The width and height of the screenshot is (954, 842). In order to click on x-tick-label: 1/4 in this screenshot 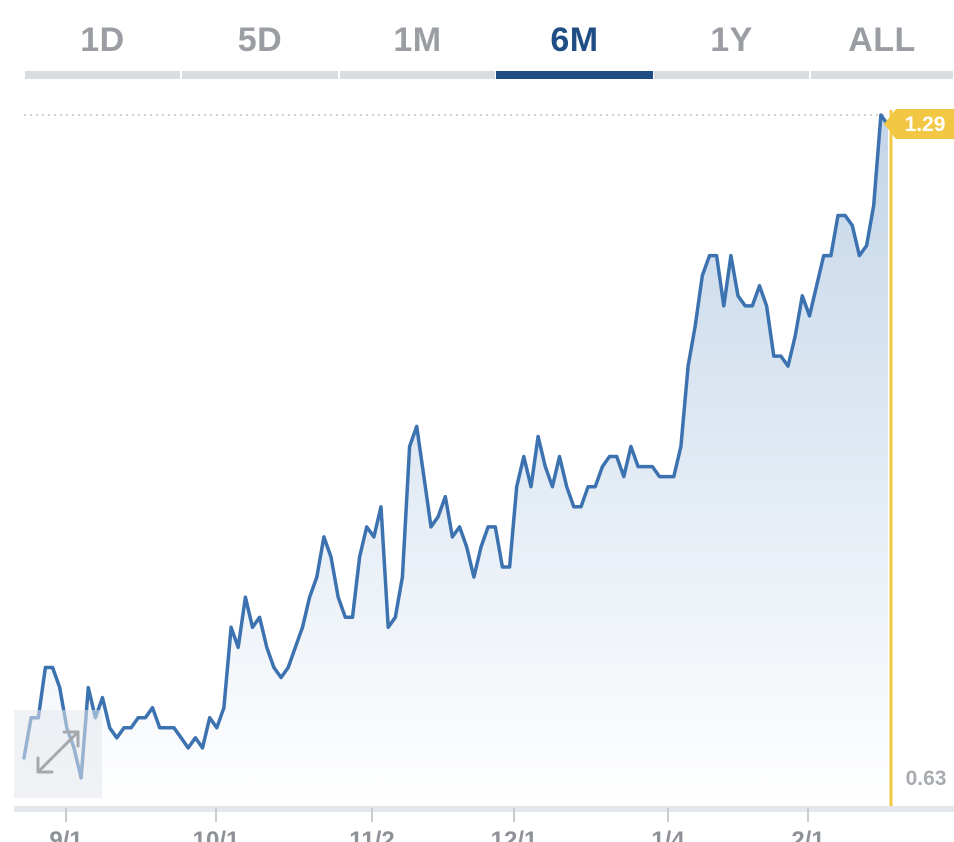, I will do `click(668, 834)`.